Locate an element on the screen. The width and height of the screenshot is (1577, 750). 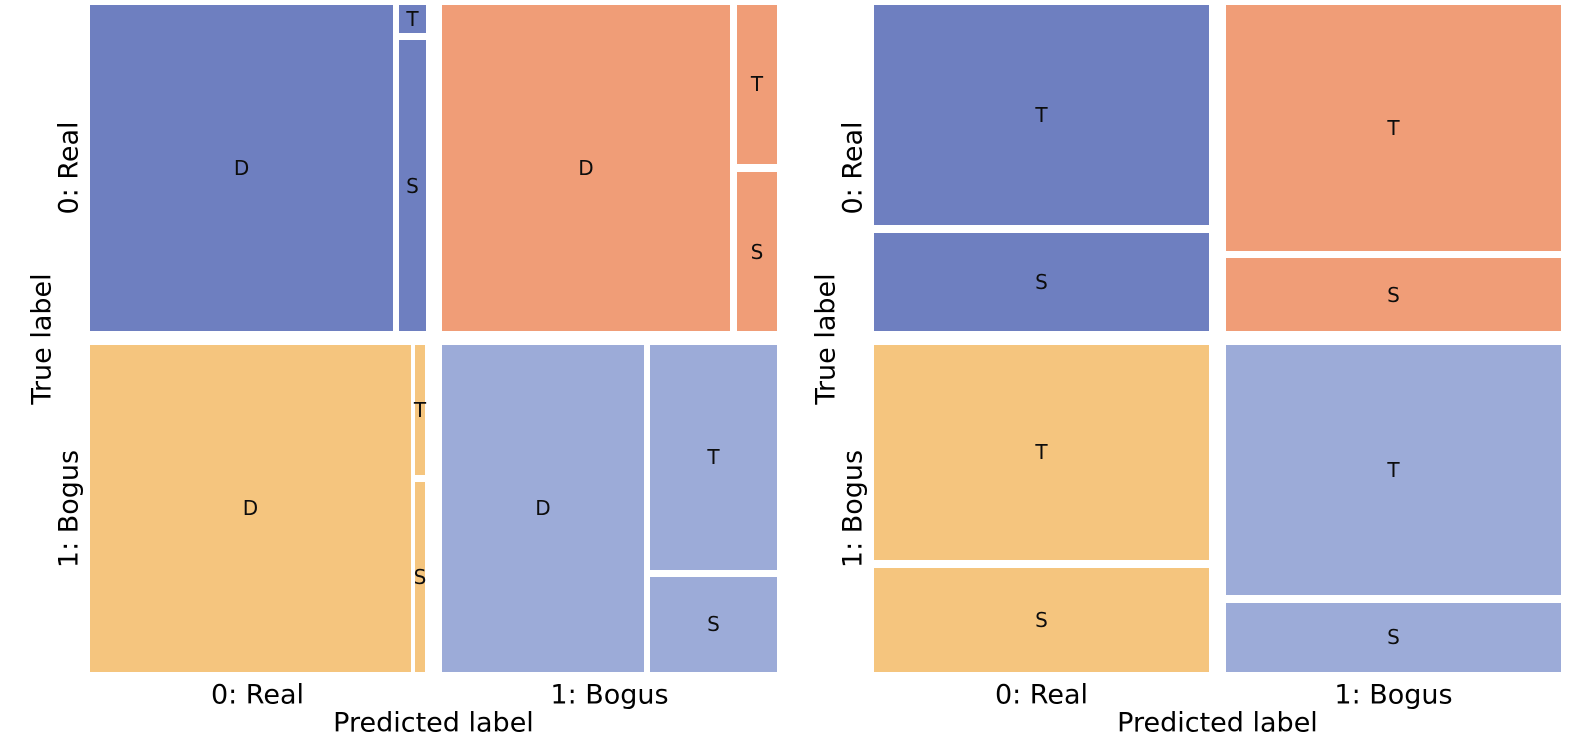
quadrant-true-0Real-pred-1Bogus: D T S is located at coordinates (609, 168).